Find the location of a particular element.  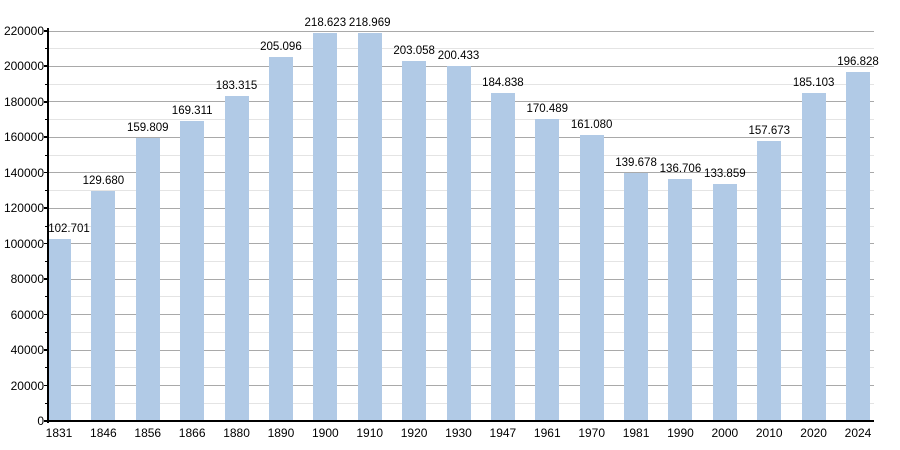

bar-1910 is located at coordinates (369, 226).